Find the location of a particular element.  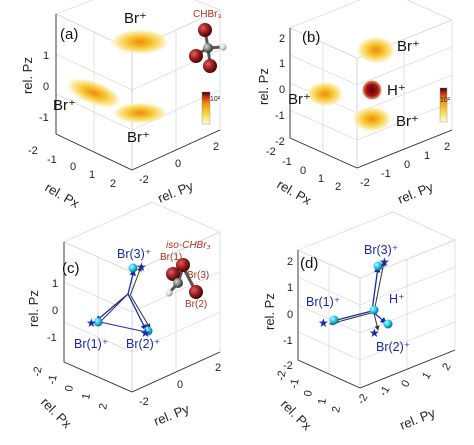

ion-label-h: H⁺ is located at coordinates (396, 90).